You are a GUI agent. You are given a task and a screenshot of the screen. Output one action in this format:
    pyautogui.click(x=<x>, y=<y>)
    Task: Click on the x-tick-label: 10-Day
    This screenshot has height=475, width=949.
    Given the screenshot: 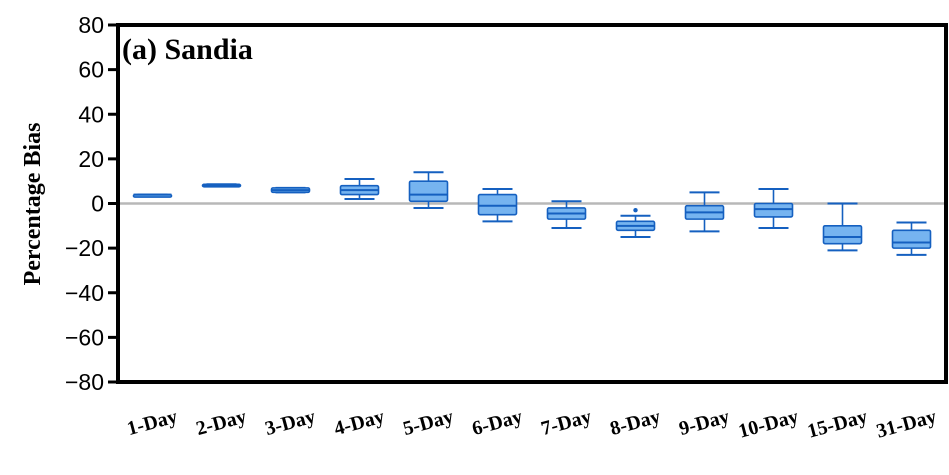 What is the action you would take?
    pyautogui.click(x=768, y=424)
    